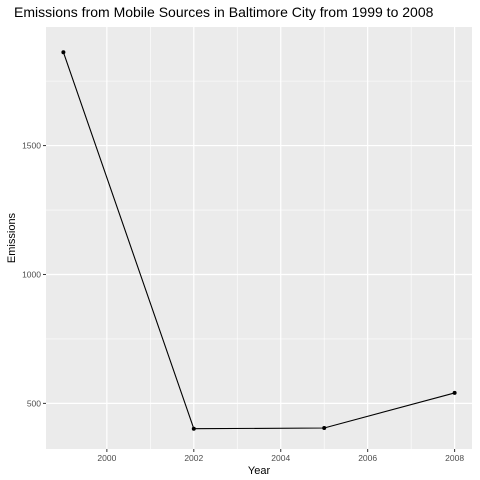 This screenshot has height=480, width=480. I want to click on x-axis-title: Year, so click(259, 471).